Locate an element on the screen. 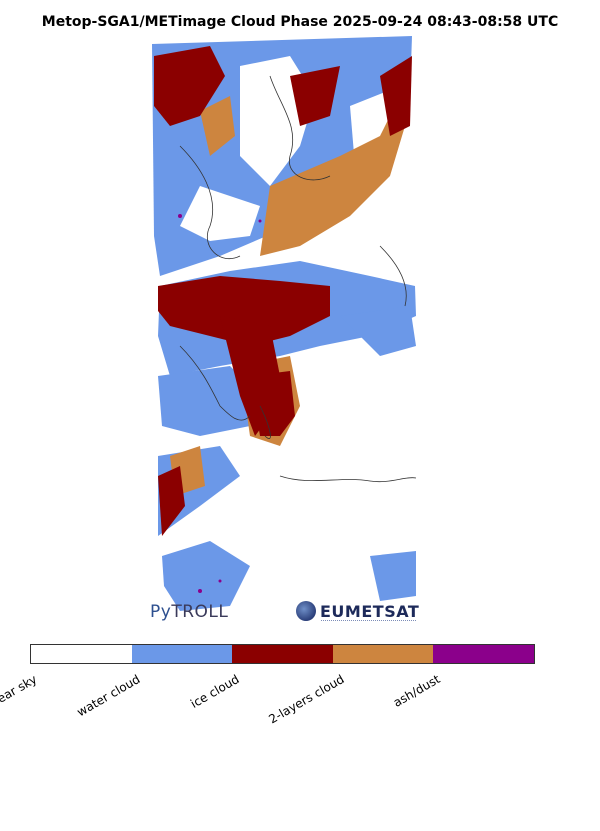 The width and height of the screenshot is (600, 831). eumetsat-logo-text: EUMETSAT is located at coordinates (370, 611).